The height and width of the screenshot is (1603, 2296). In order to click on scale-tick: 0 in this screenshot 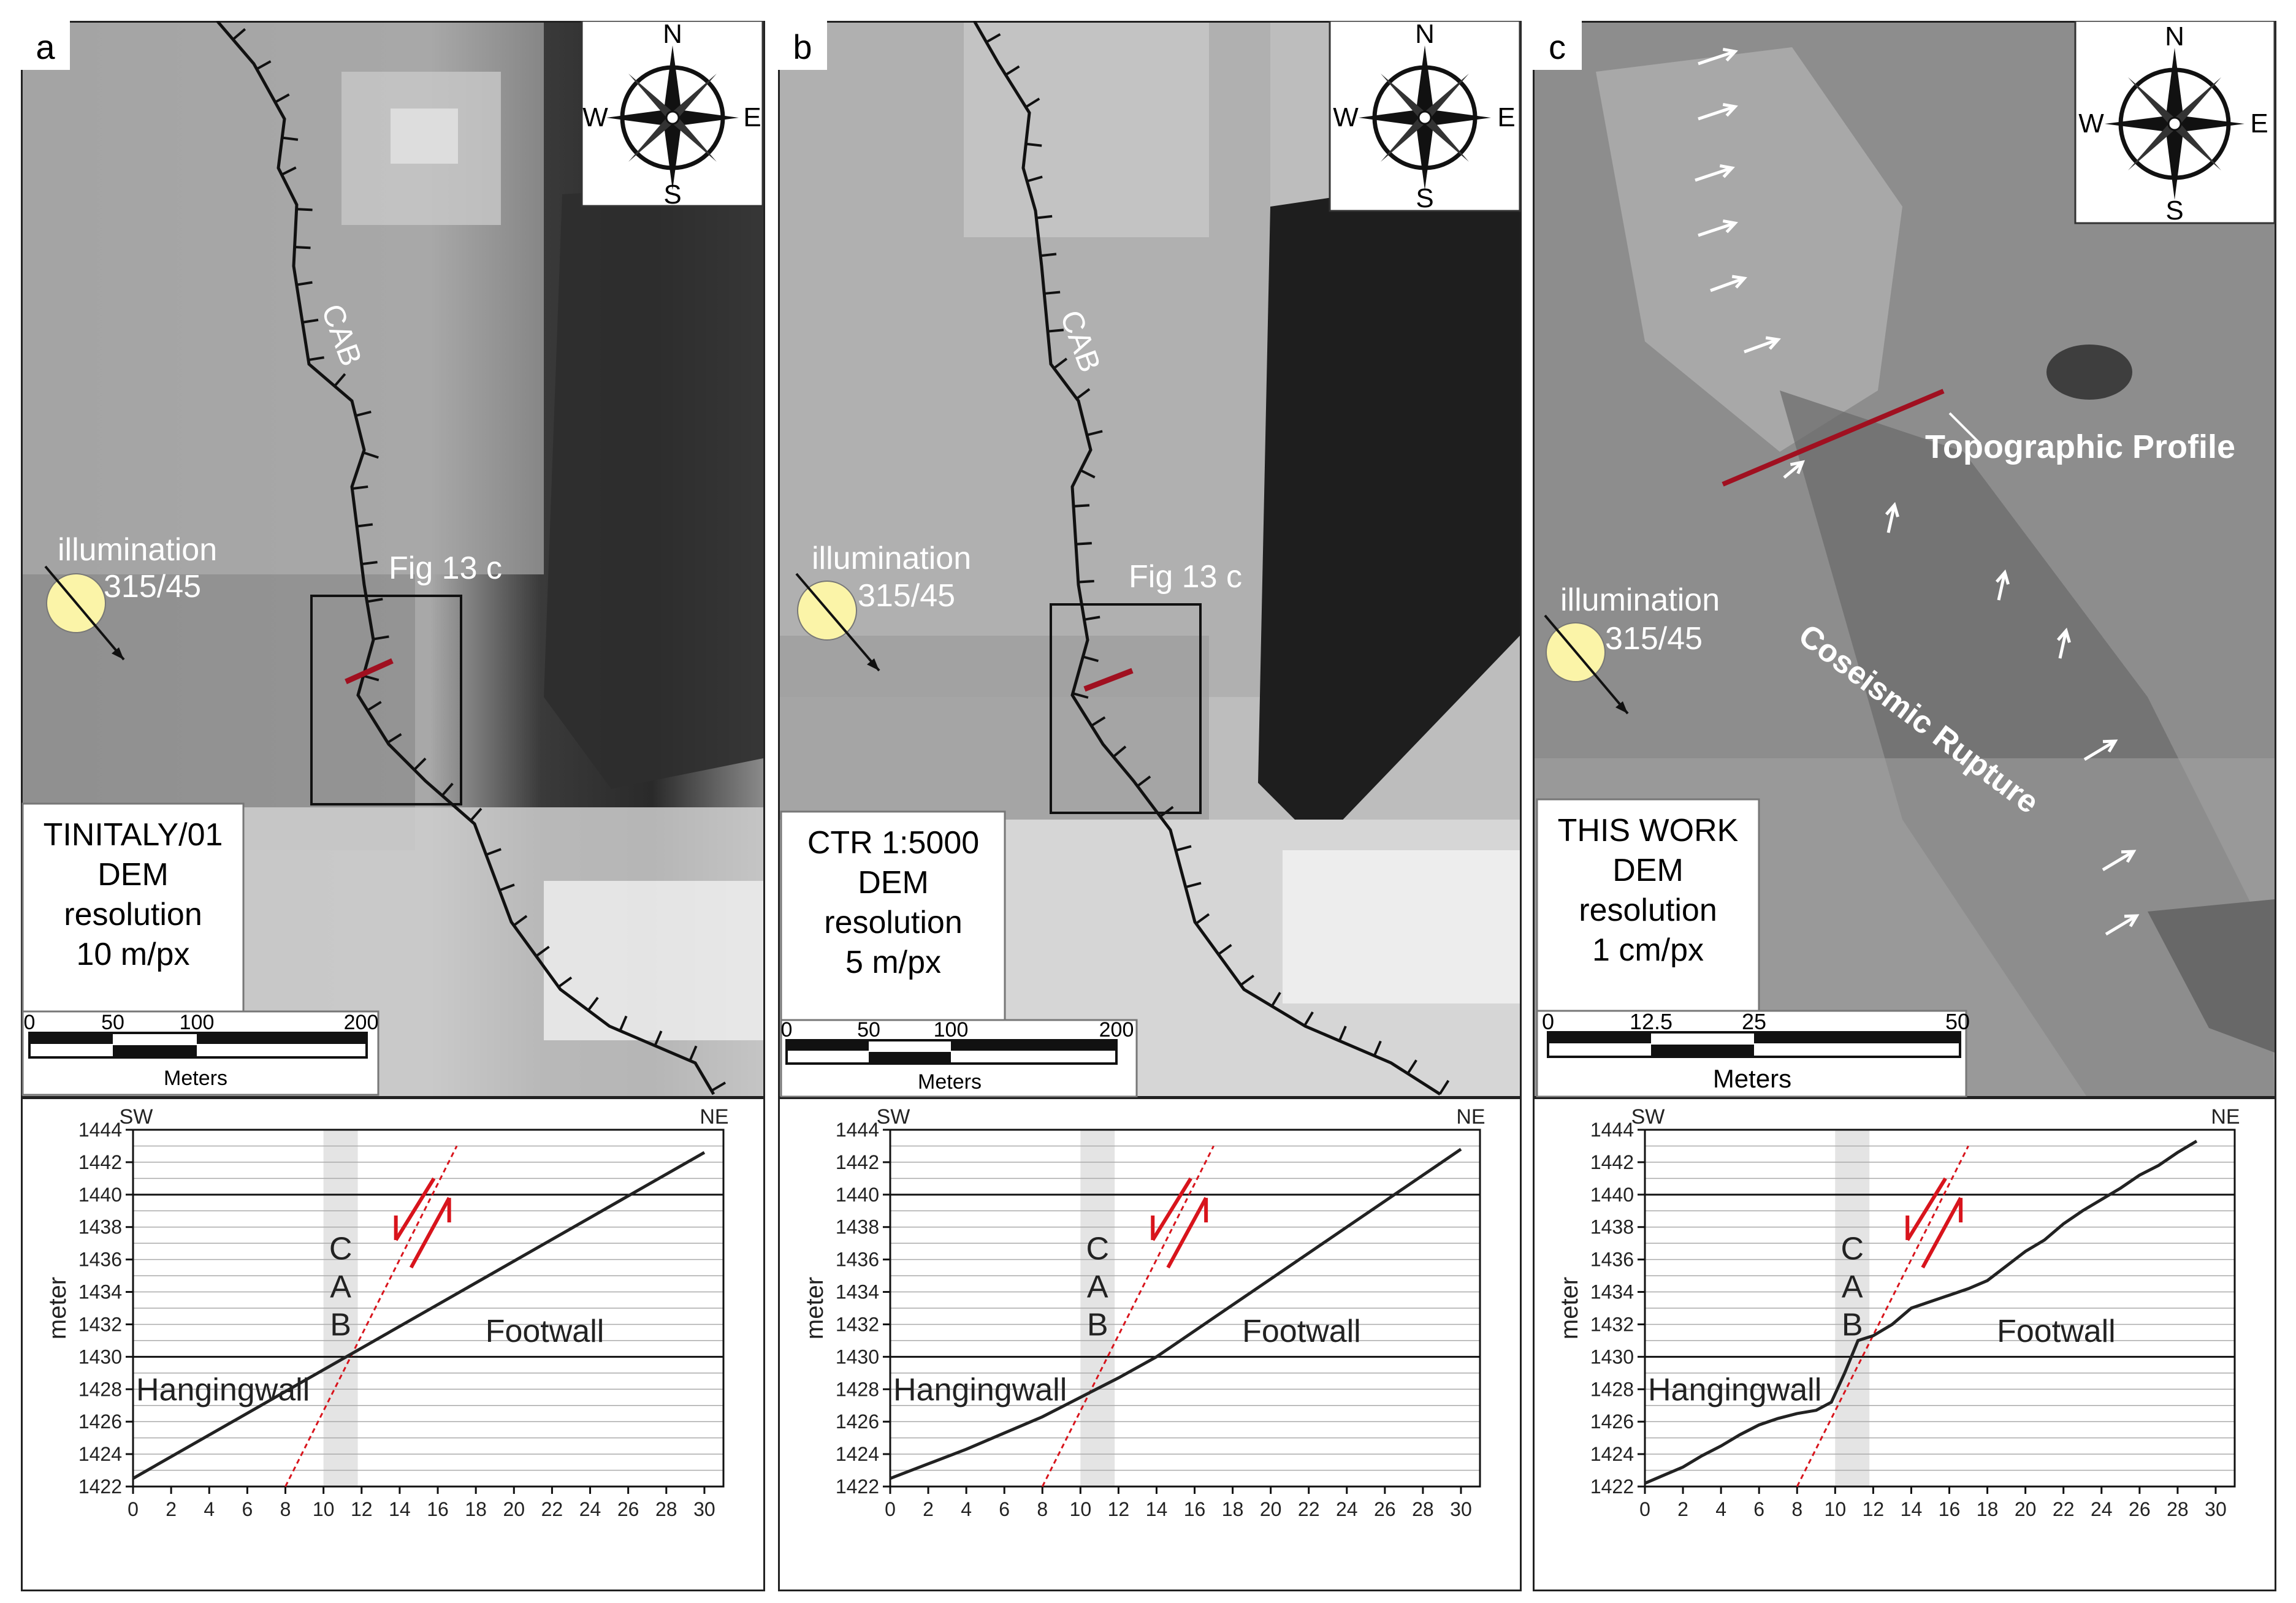, I will do `click(30, 1022)`.